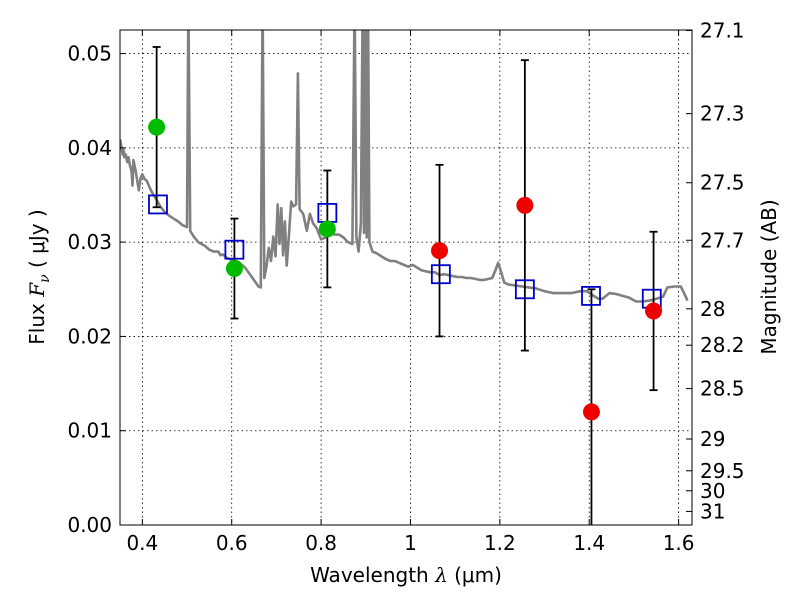 The width and height of the screenshot is (800, 600). Describe the element at coordinates (142, 543) in the screenshot. I see `x-tick-label: 0.4` at that location.